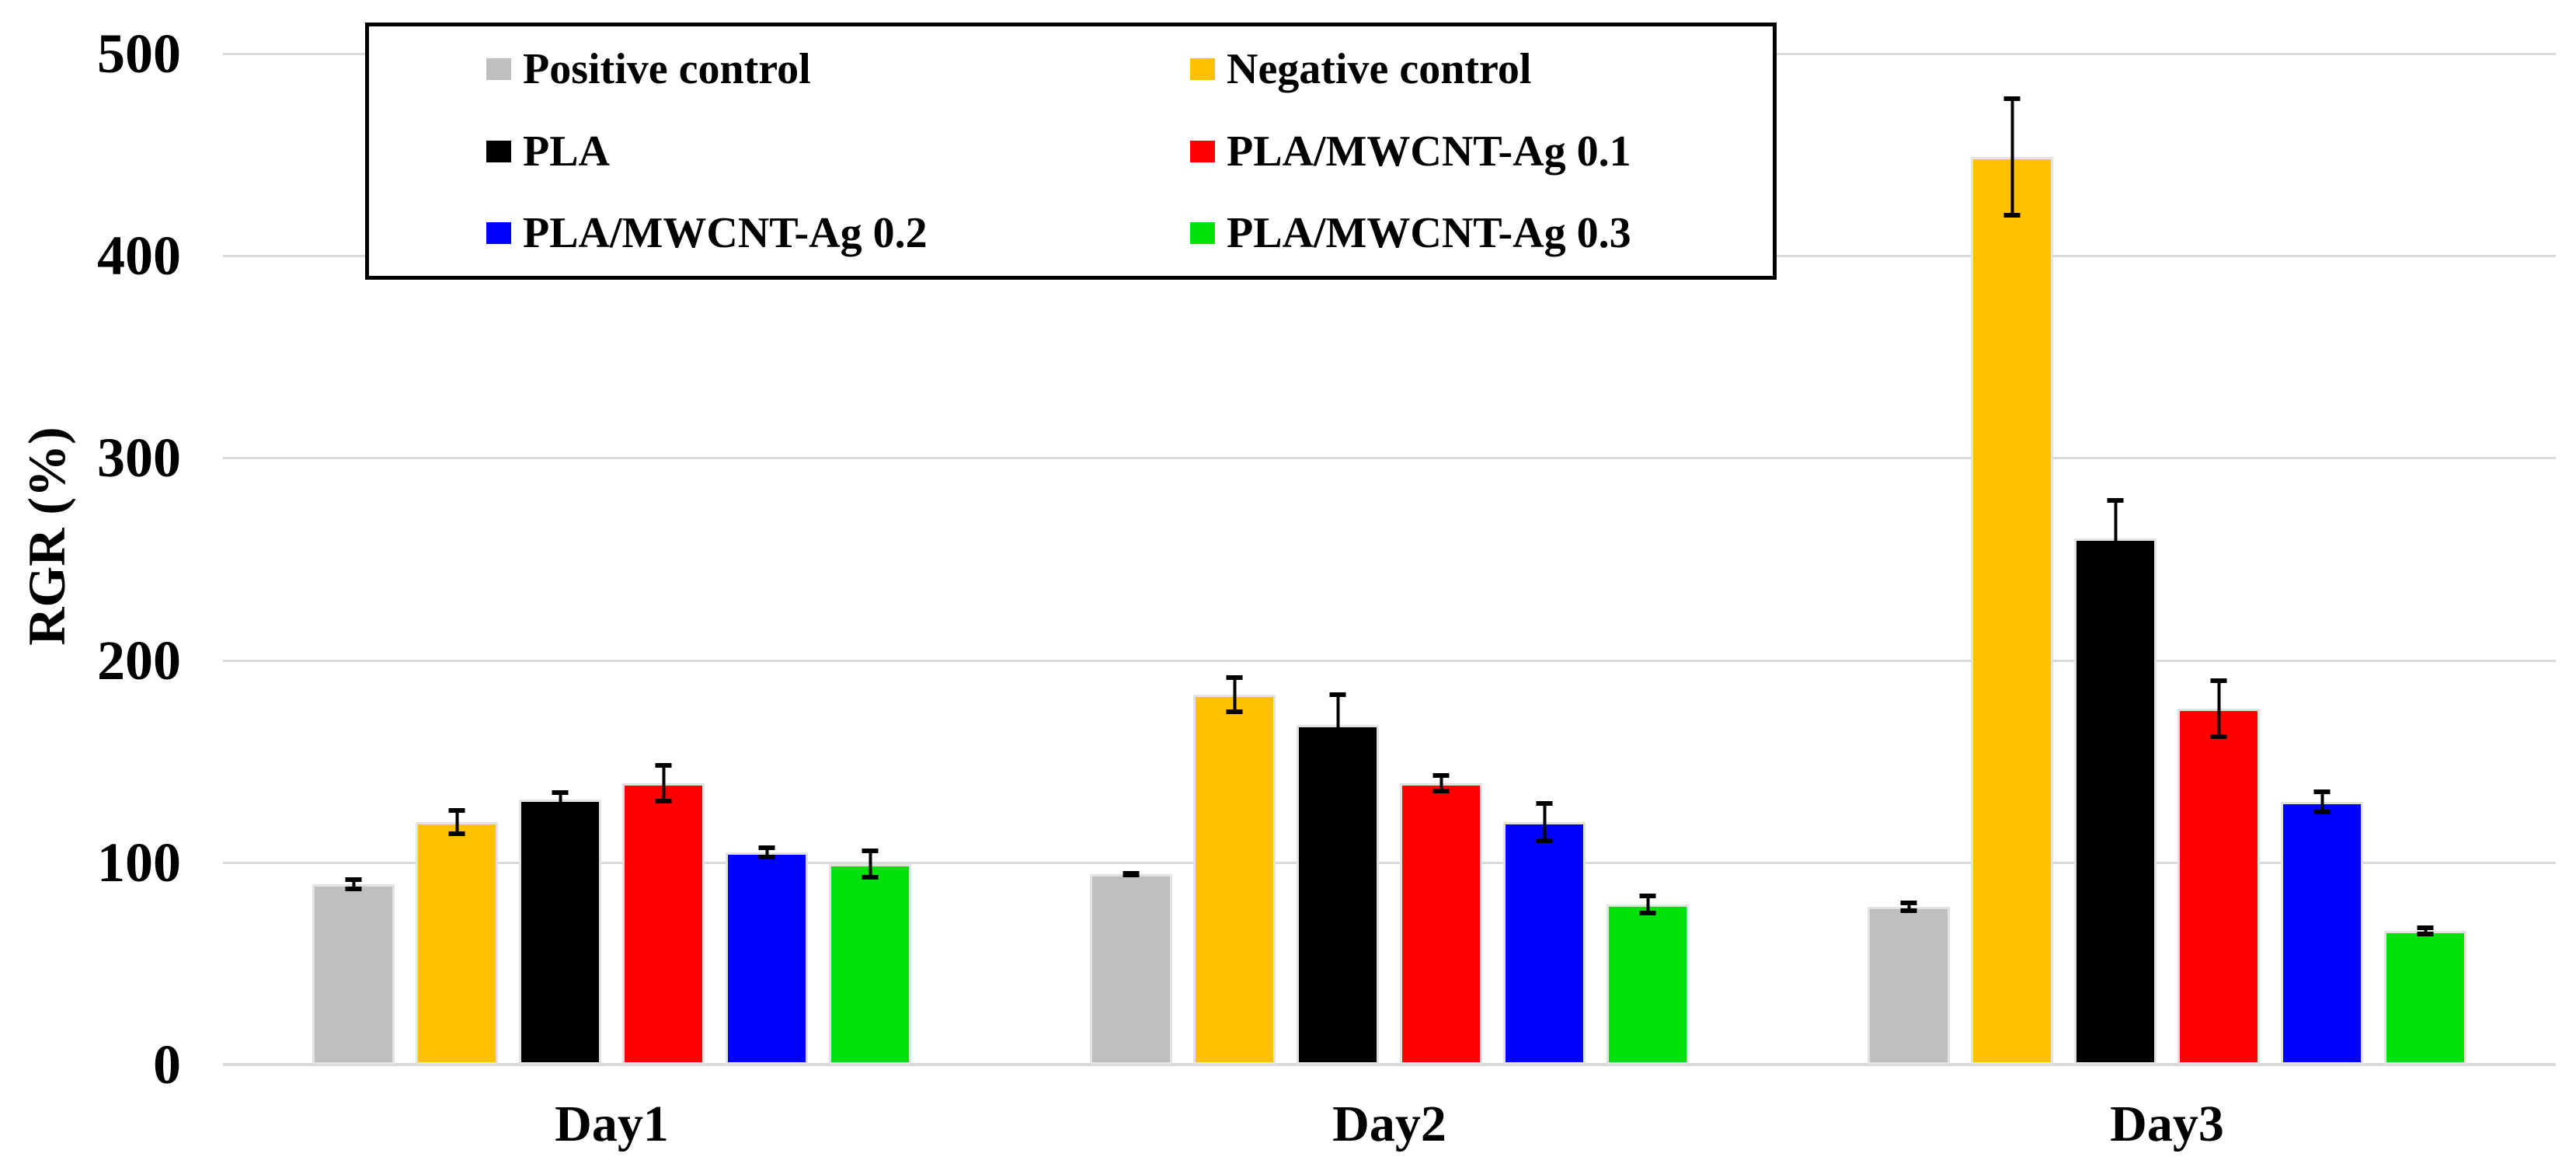 The image size is (2576, 1164). What do you see at coordinates (139, 862) in the screenshot?
I see `y-tick-label: 100` at bounding box center [139, 862].